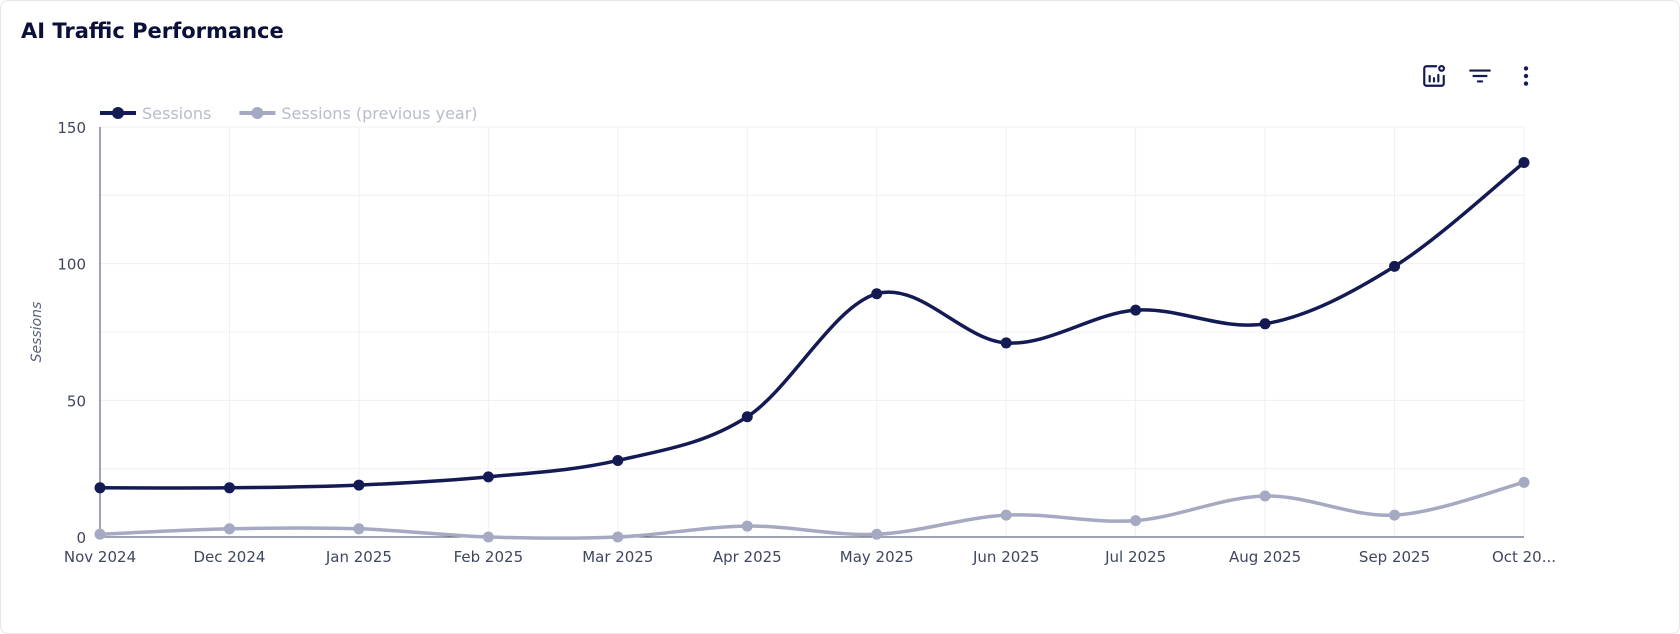  What do you see at coordinates (176, 113) in the screenshot?
I see `legend-label: Sessions` at bounding box center [176, 113].